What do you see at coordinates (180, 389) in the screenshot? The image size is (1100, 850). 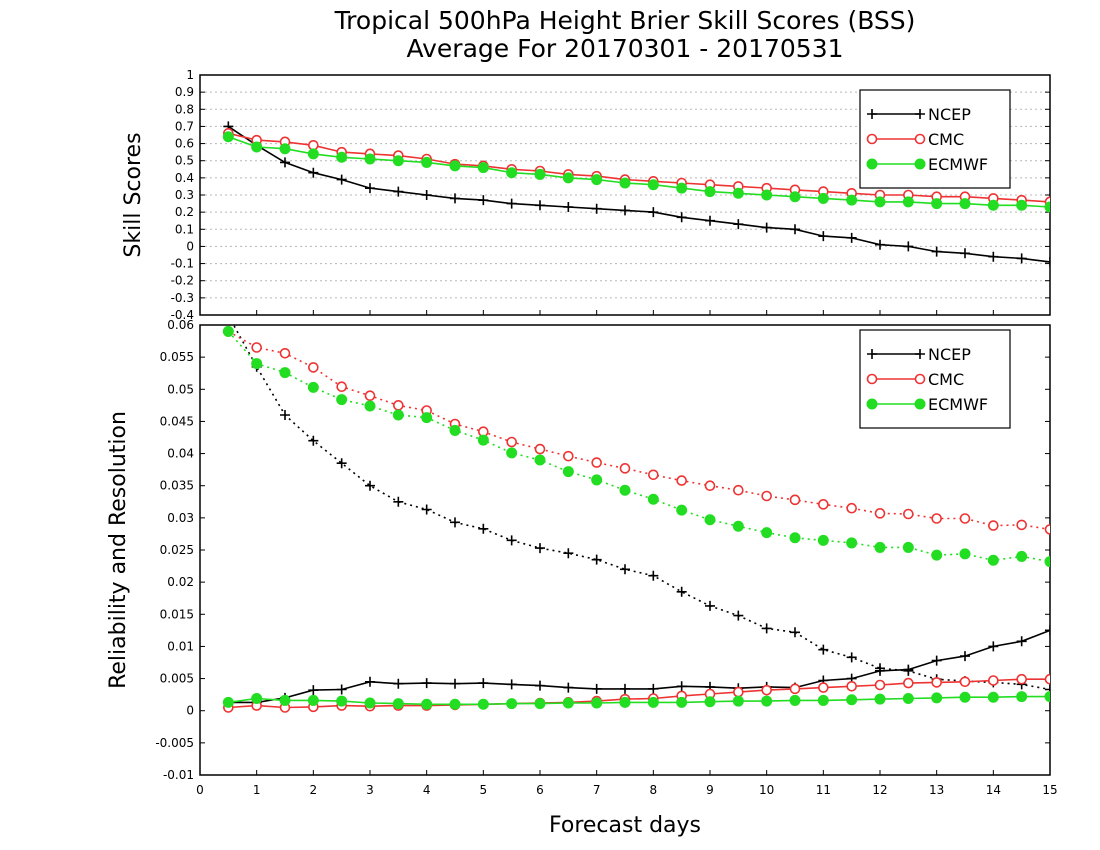 I see `bottom-y-tick-label: 0.05` at bounding box center [180, 389].